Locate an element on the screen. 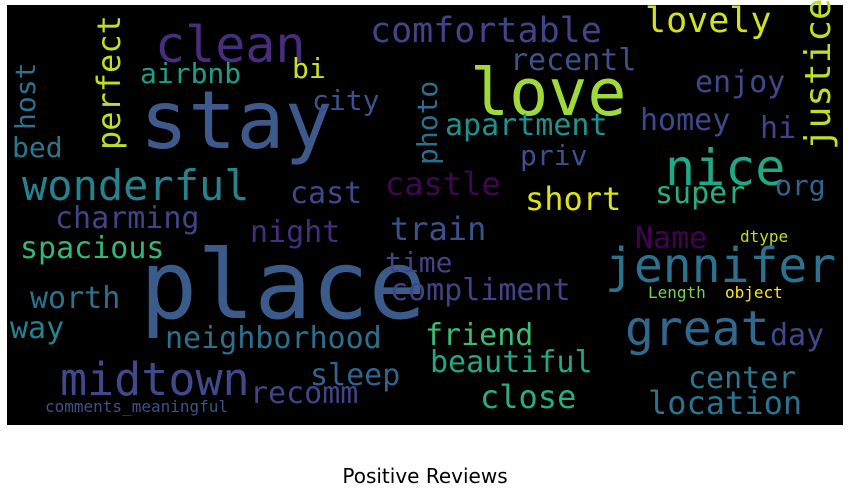  cloud-word: day is located at coordinates (797, 335).